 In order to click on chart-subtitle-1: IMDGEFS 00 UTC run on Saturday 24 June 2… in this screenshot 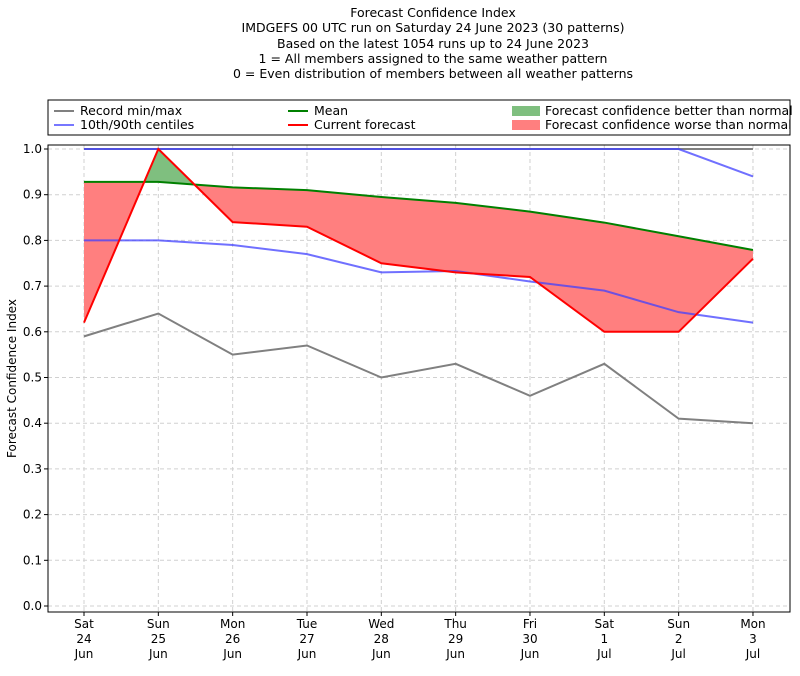, I will do `click(433, 27)`.